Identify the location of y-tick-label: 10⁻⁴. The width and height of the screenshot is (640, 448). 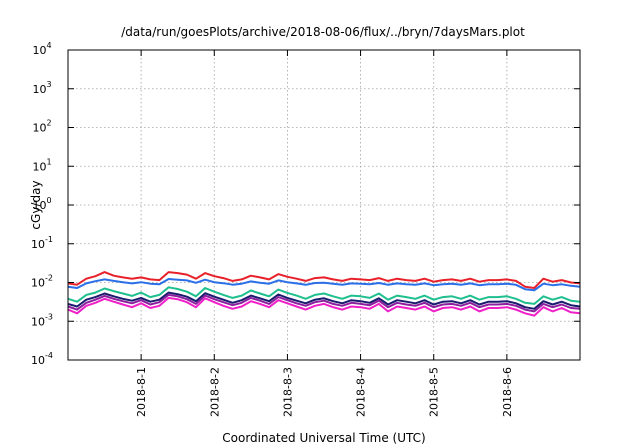
(42, 359).